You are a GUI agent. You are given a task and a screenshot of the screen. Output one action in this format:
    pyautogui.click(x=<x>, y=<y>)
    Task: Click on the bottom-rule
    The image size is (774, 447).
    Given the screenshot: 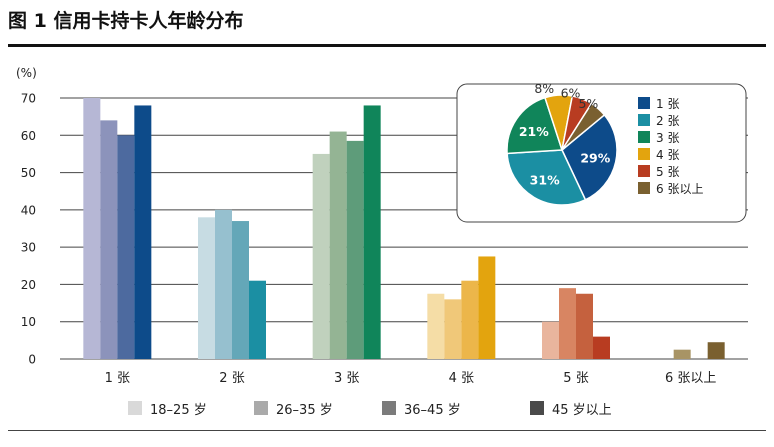 What is the action you would take?
    pyautogui.click(x=387, y=430)
    